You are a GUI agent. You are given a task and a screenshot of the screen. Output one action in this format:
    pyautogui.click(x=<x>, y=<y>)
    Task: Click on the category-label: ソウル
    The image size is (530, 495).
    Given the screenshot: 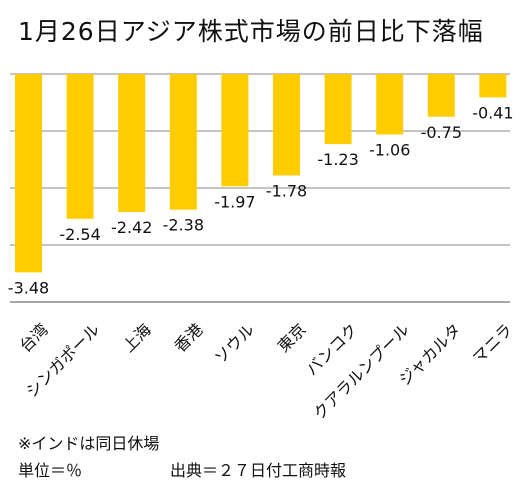 What is the action you would take?
    pyautogui.click(x=234, y=343)
    